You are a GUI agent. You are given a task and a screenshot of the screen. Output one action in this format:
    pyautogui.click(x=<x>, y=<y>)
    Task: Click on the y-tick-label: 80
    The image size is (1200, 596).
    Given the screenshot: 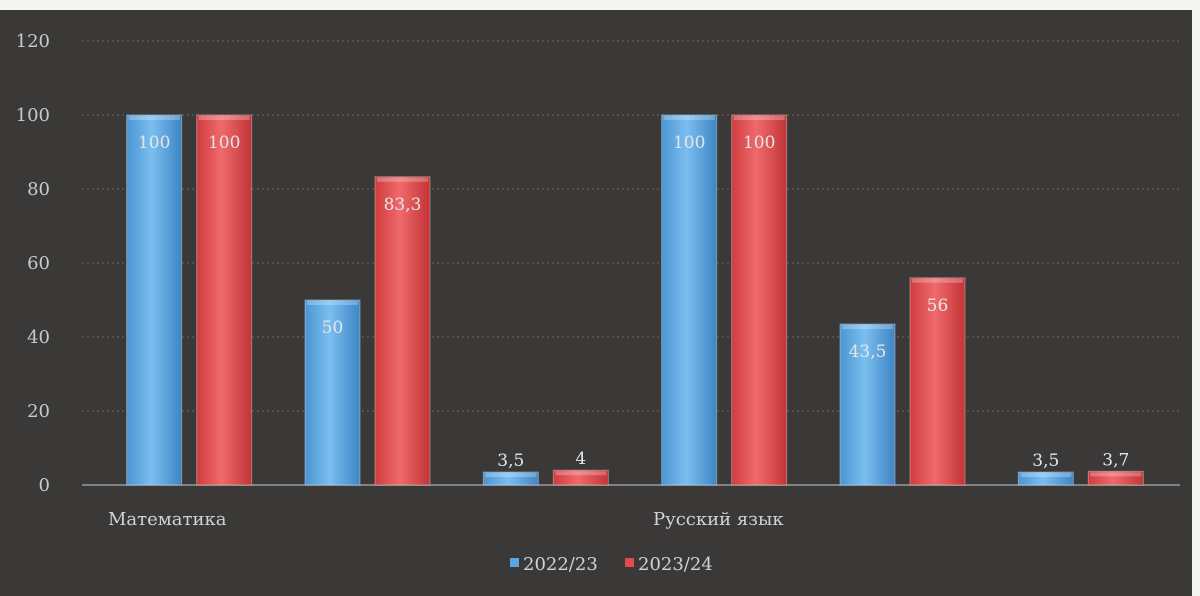 What is the action you would take?
    pyautogui.click(x=38, y=189)
    